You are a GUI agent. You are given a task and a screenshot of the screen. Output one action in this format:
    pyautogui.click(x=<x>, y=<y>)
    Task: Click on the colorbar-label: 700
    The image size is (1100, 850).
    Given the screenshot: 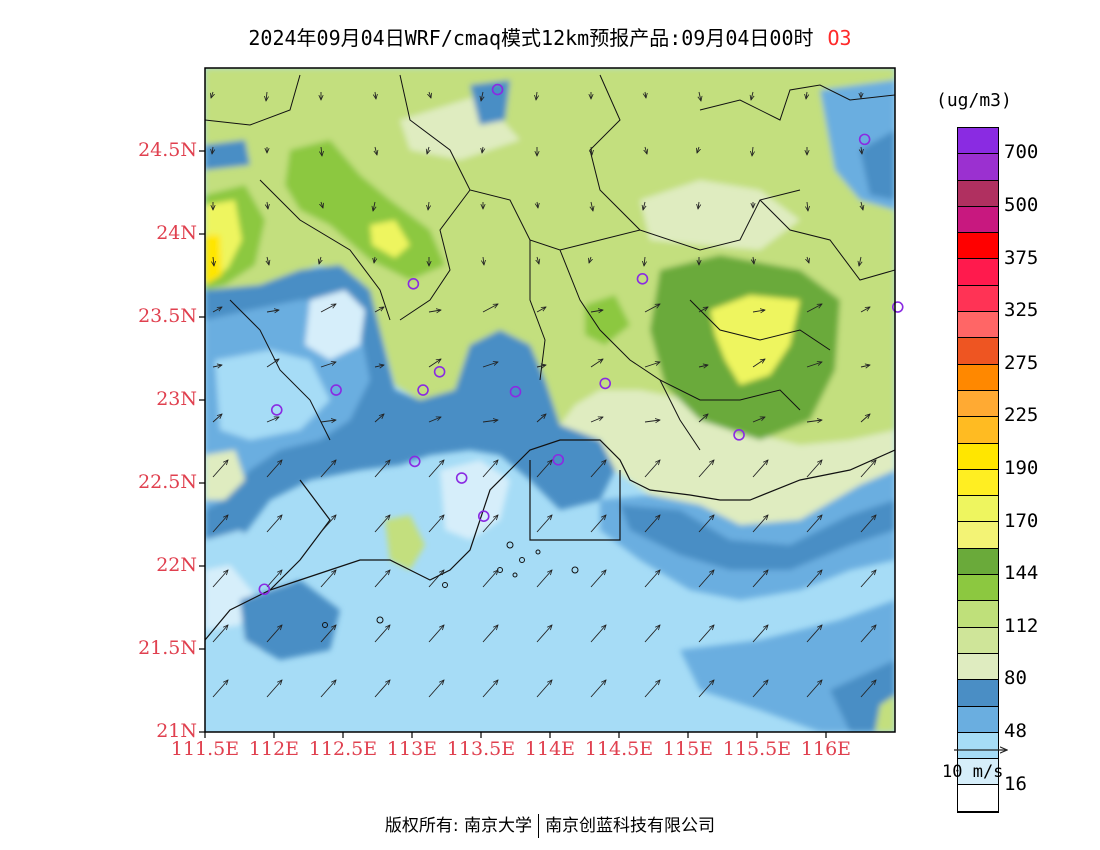 What is the action you would take?
    pyautogui.click(x=1021, y=152)
    